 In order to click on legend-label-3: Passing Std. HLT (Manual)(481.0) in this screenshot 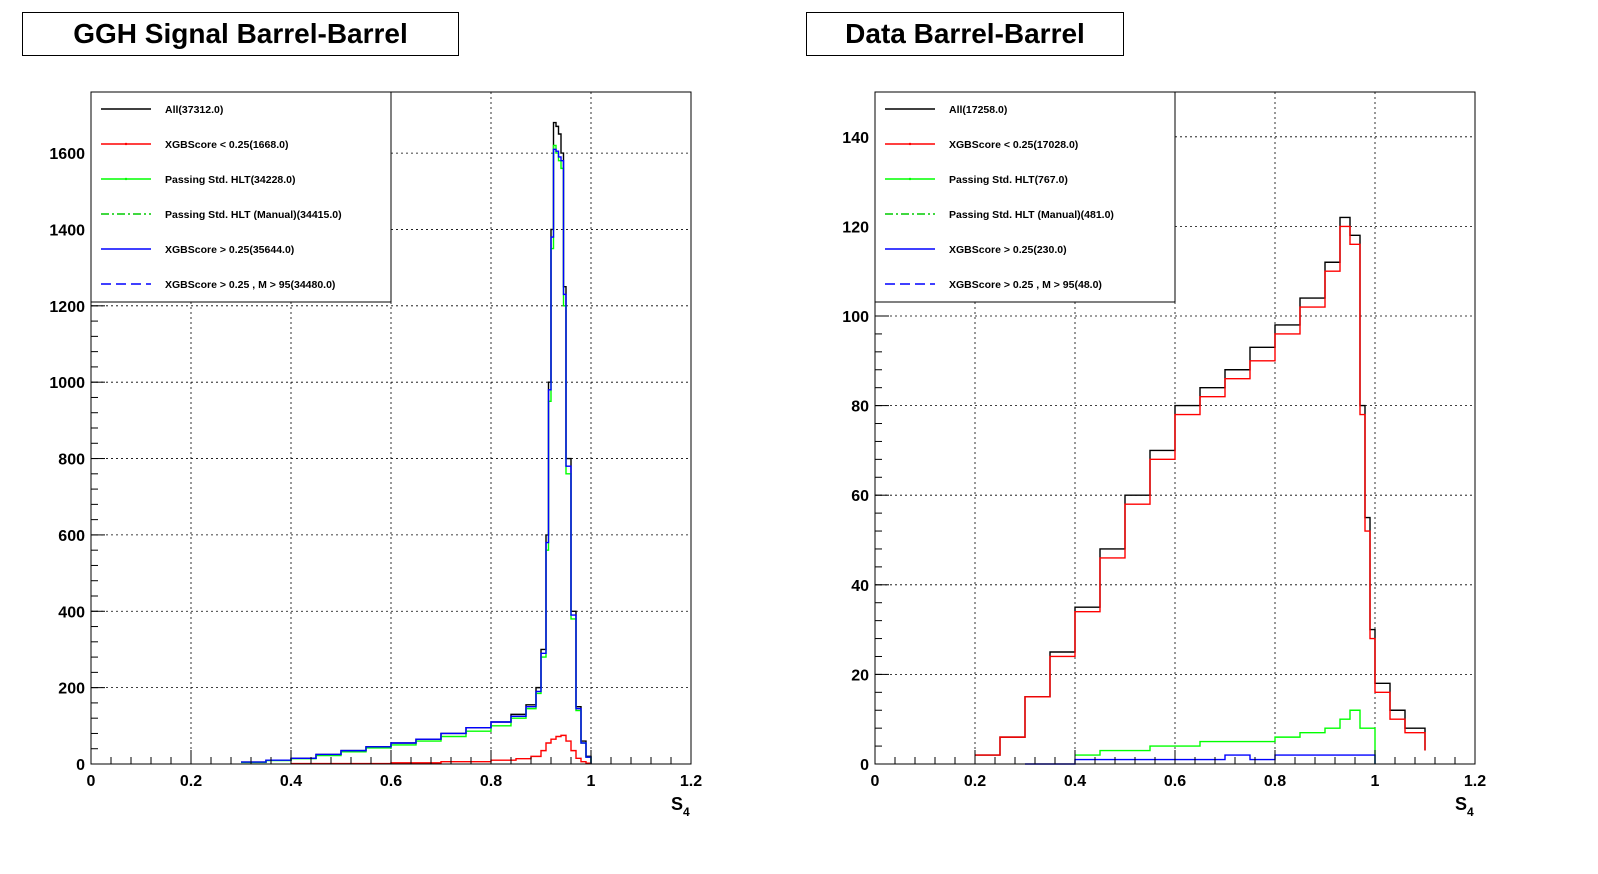, I will do `click(1031, 215)`.